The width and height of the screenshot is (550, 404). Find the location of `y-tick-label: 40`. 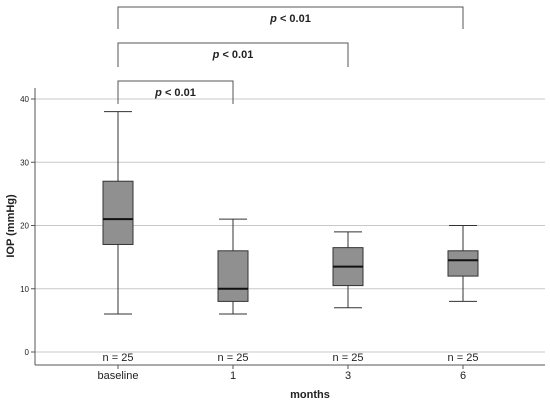

y-tick-label: 40 is located at coordinates (24, 99).